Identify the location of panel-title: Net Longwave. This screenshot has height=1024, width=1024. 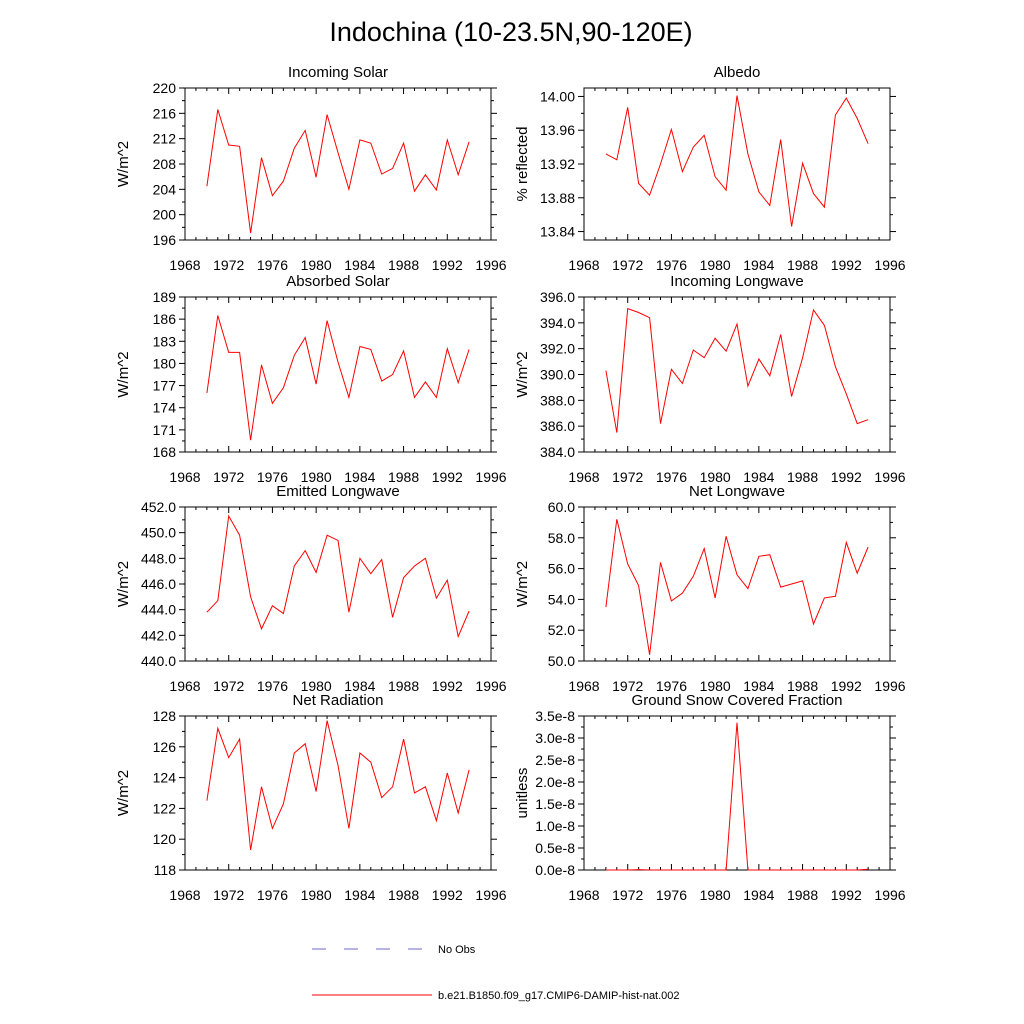
(737, 491).